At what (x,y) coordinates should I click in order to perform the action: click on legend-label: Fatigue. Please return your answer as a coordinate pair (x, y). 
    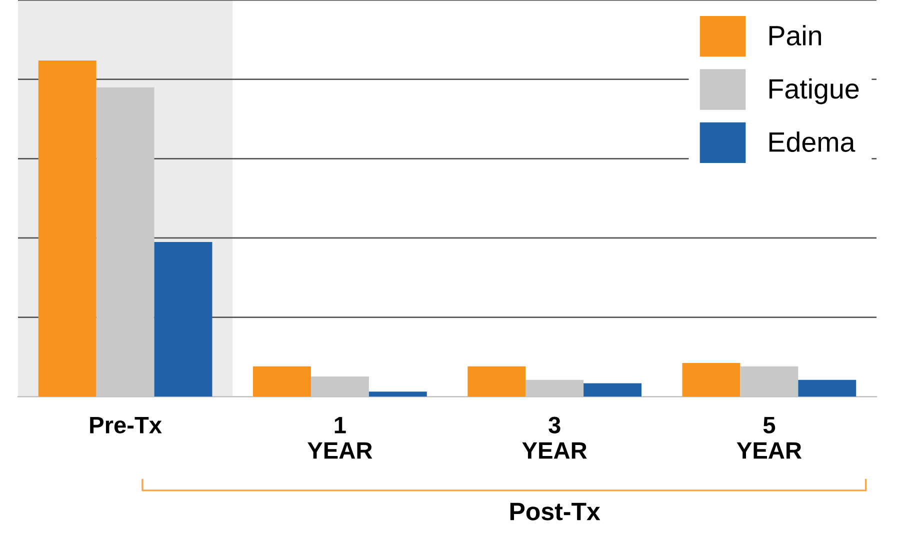
    Looking at the image, I should click on (814, 91).